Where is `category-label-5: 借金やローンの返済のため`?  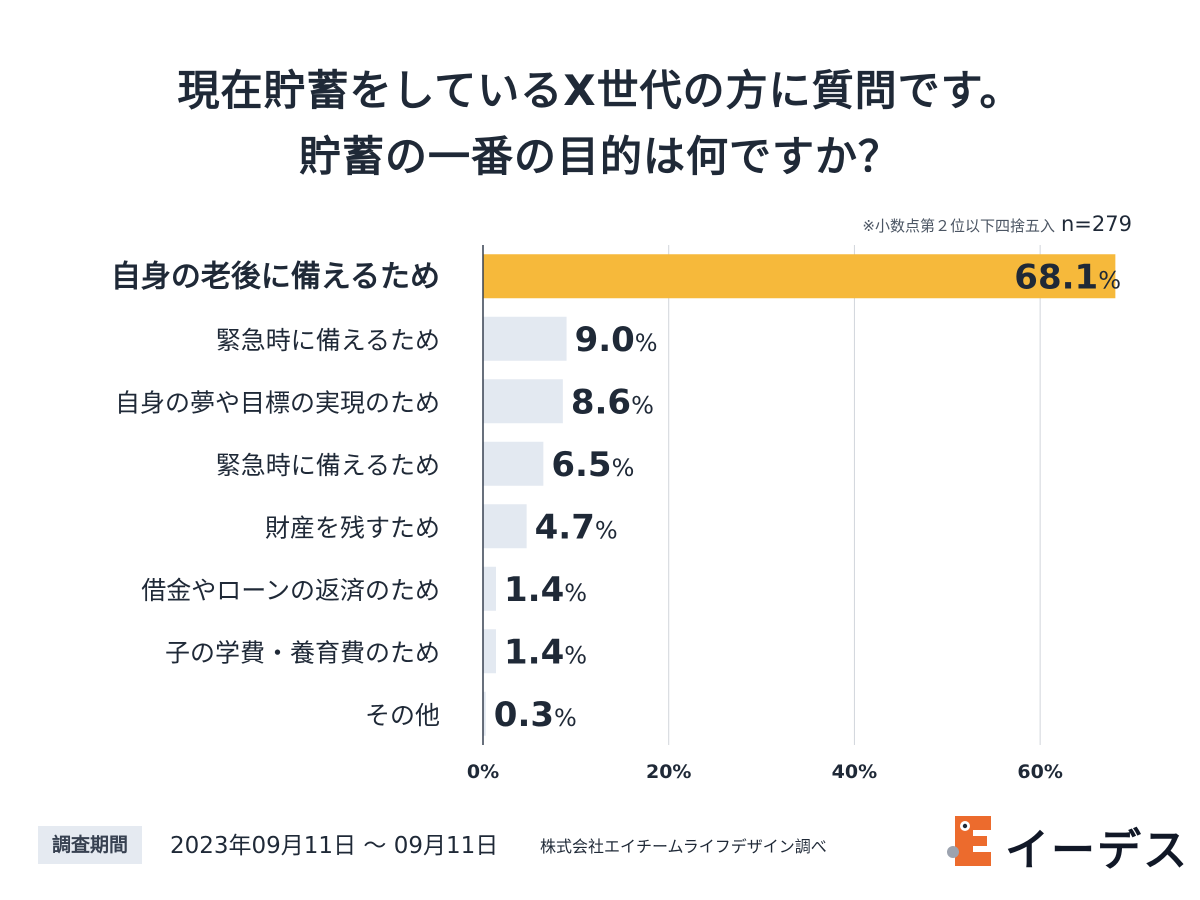
category-label-5: 借金やローンの返済のため is located at coordinates (290, 590).